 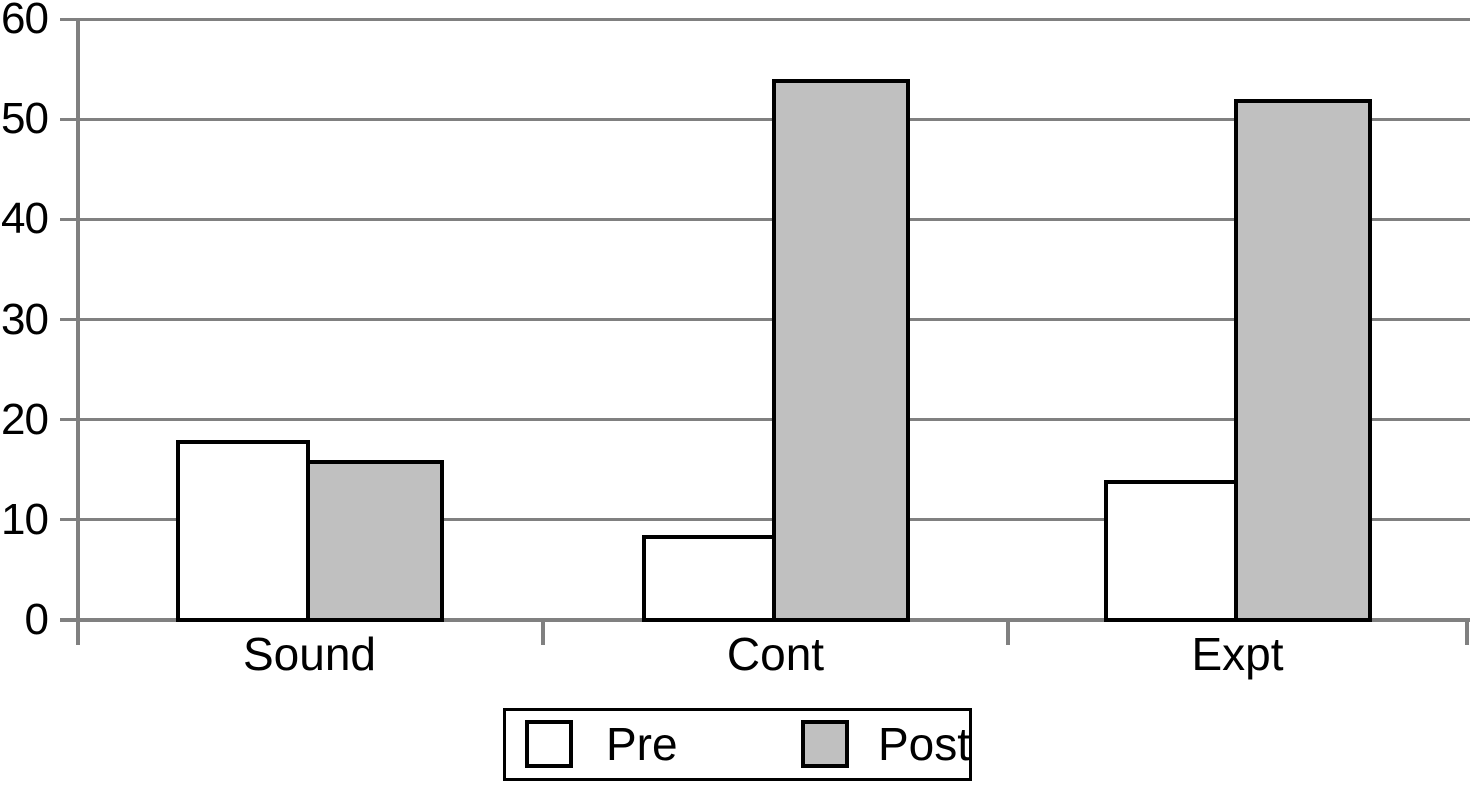 What do you see at coordinates (309, 654) in the screenshot?
I see `category-label: Sound` at bounding box center [309, 654].